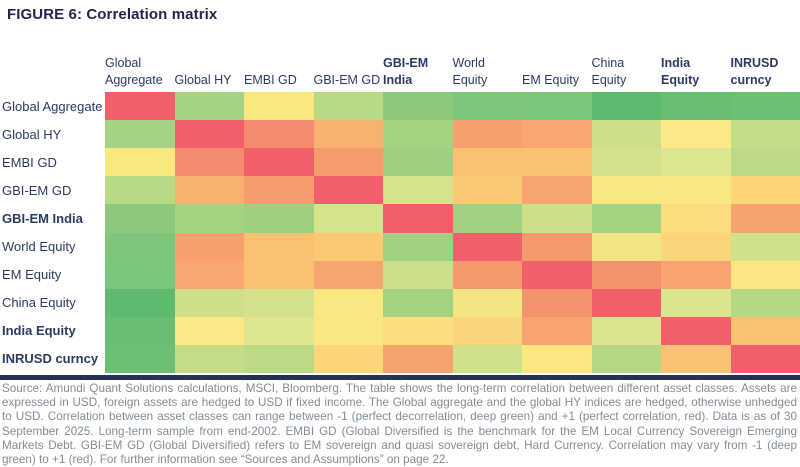 Image resolution: width=800 pixels, height=467 pixels. What do you see at coordinates (52, 331) in the screenshot?
I see `row-label: India Equity` at bounding box center [52, 331].